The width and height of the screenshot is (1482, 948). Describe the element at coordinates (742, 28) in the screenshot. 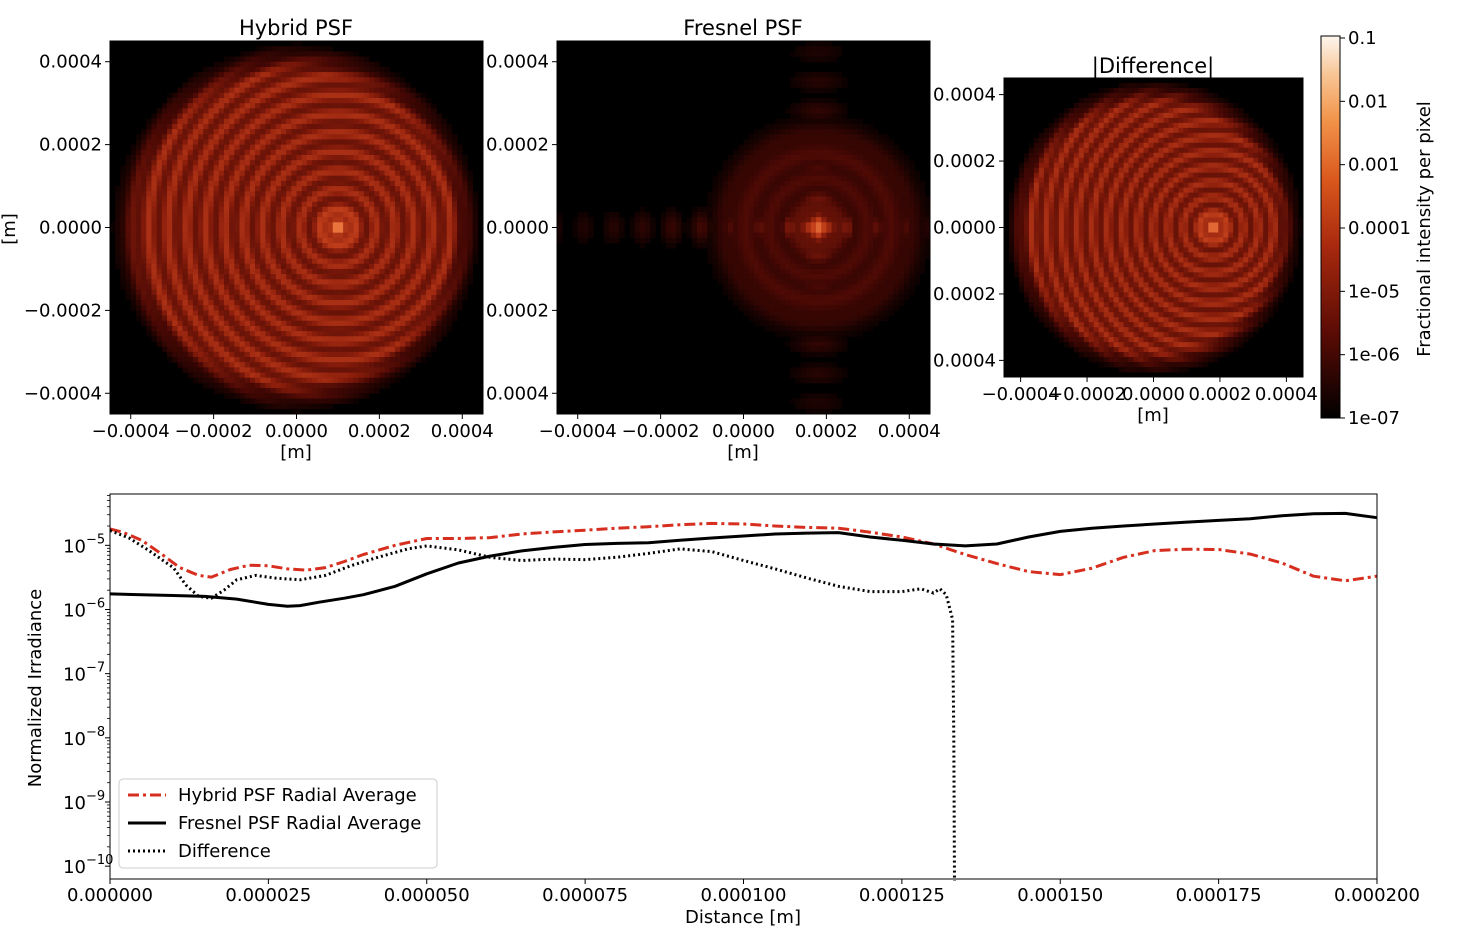

I see `fresnel-psf-title: Fresnel PSF` at that location.